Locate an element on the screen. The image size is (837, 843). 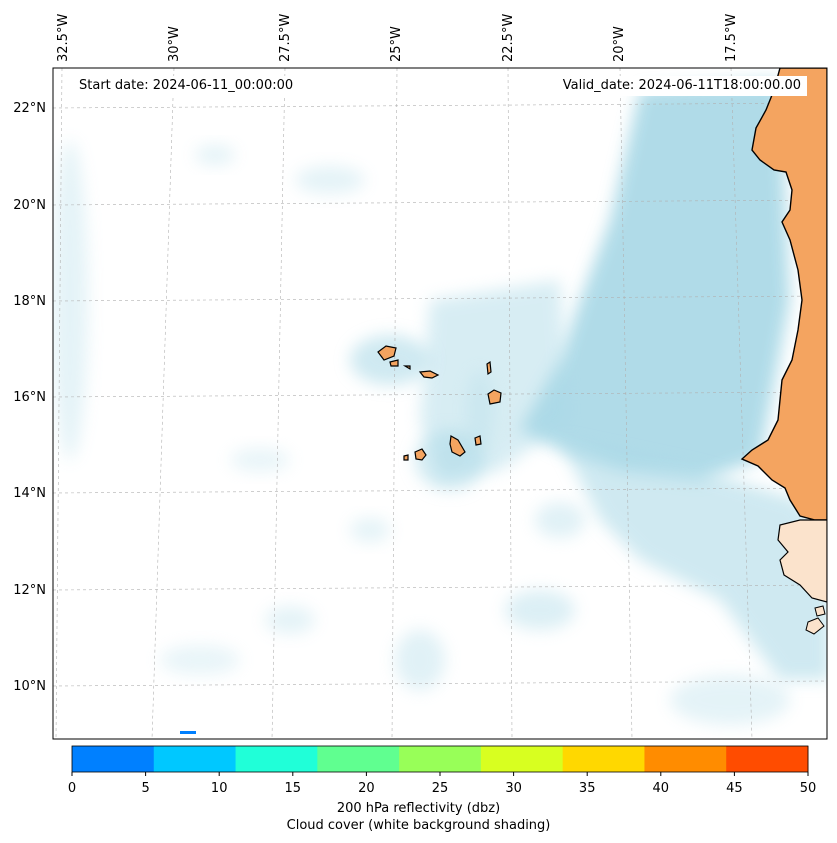
island-sal is located at coordinates (489, 368).